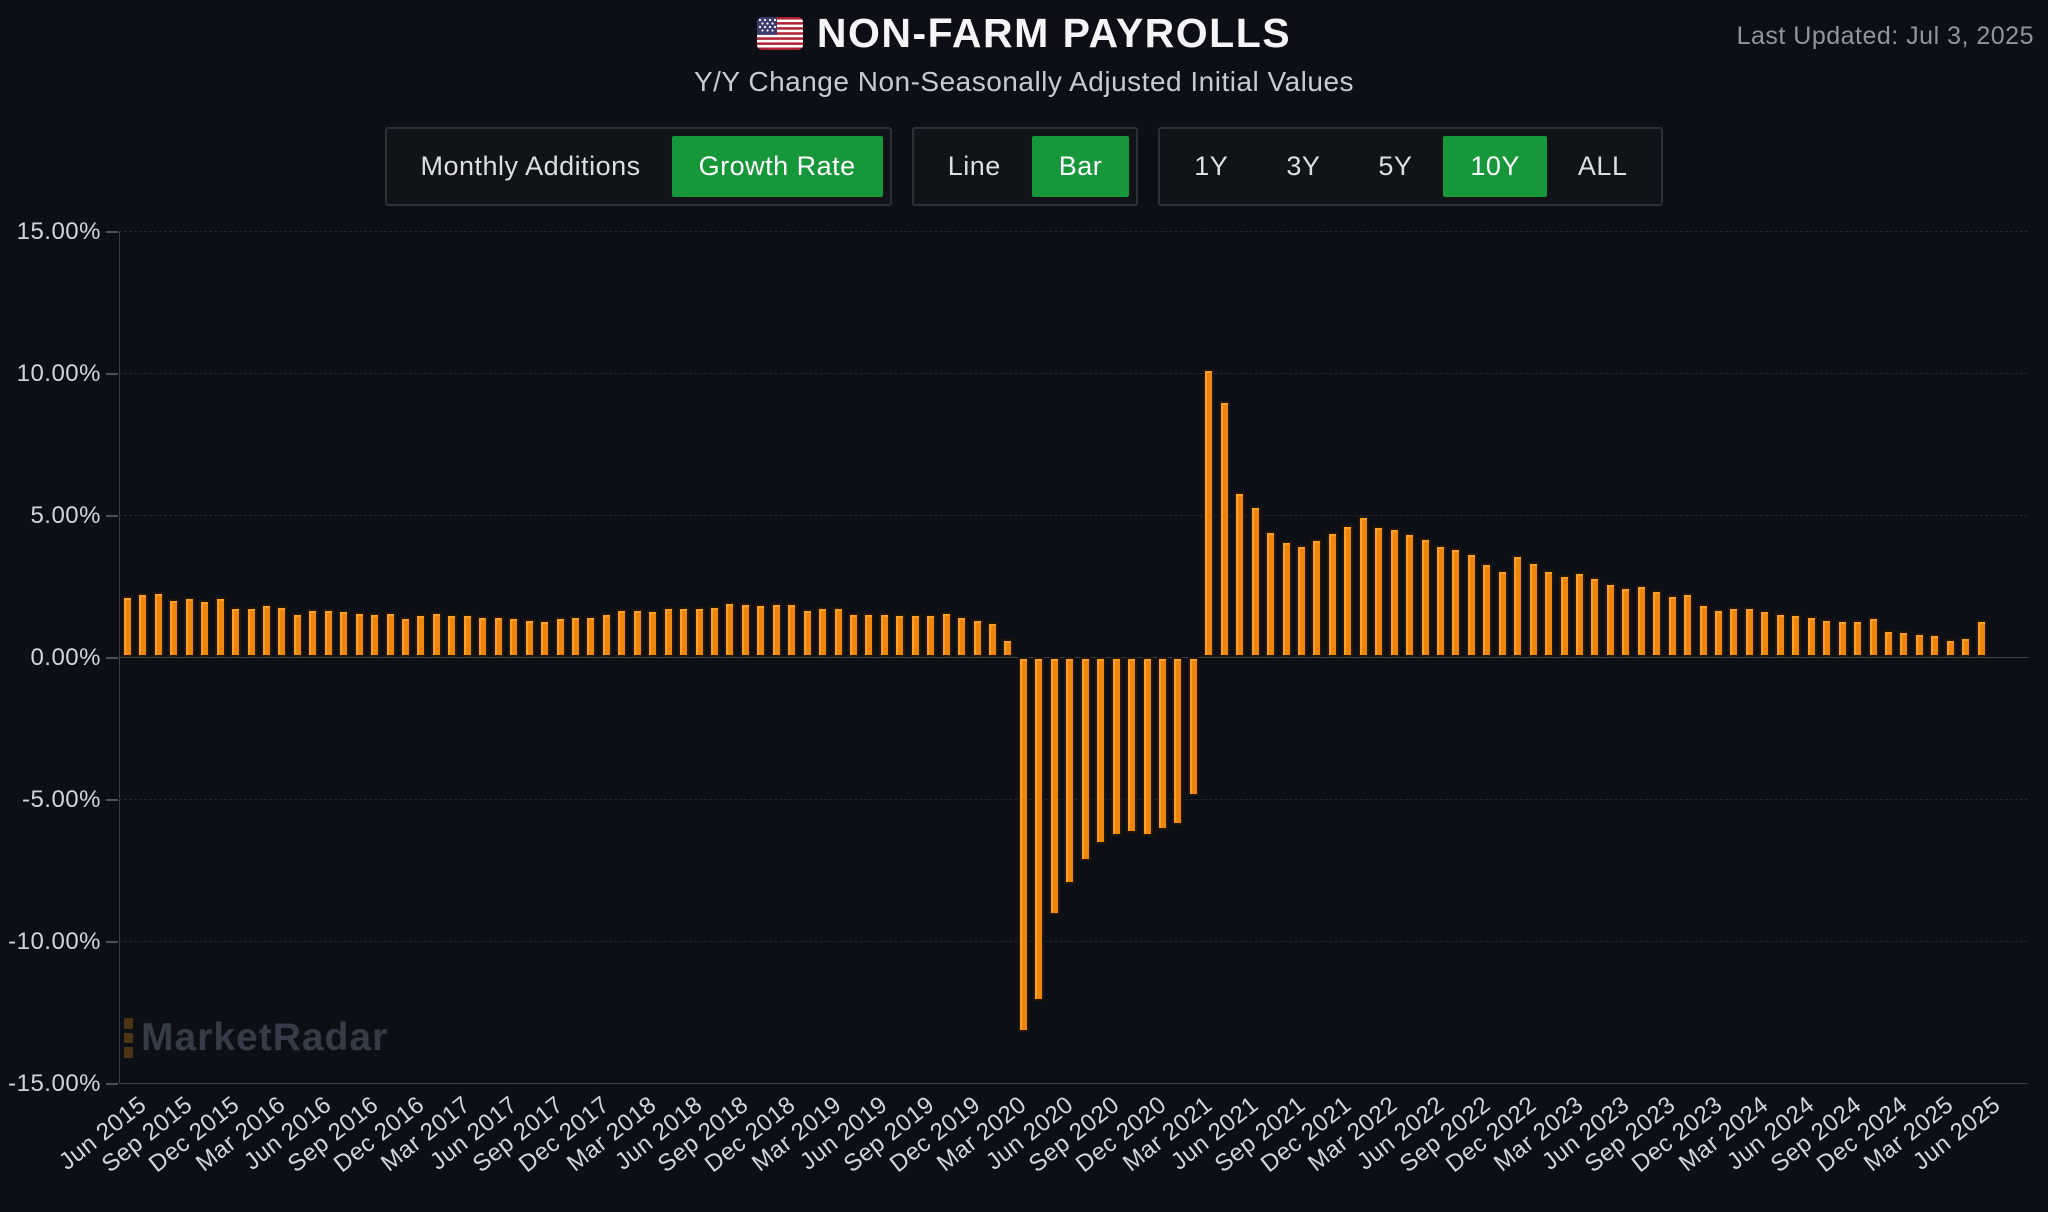  I want to click on chart-bar-feb-2022, so click(1363, 586).